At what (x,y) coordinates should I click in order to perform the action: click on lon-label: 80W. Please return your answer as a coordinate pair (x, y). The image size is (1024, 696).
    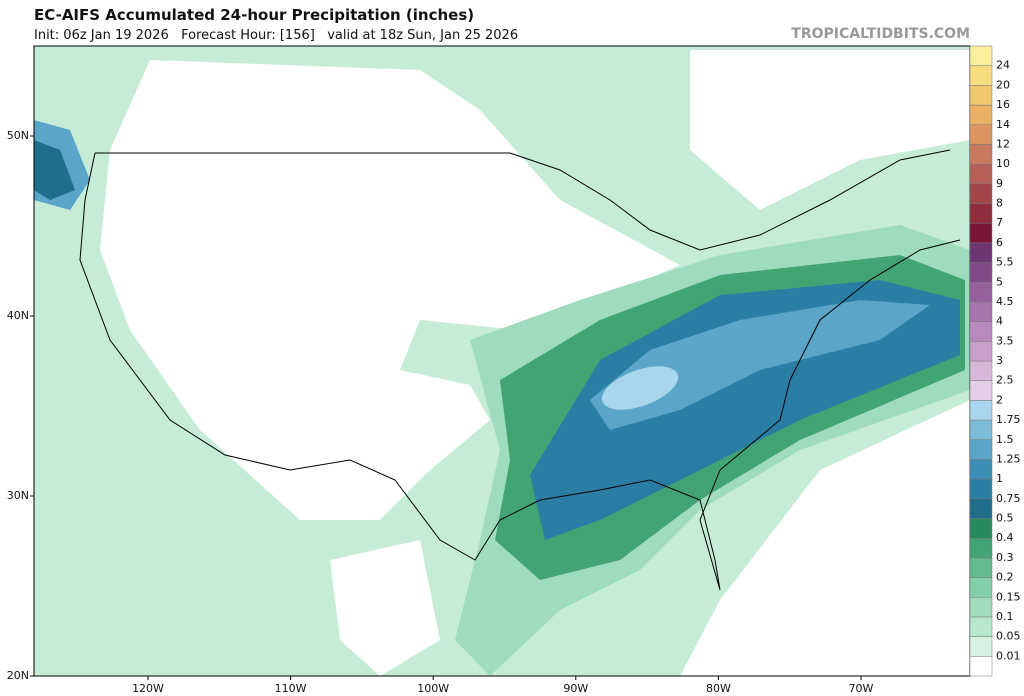
    Looking at the image, I should click on (718, 688).